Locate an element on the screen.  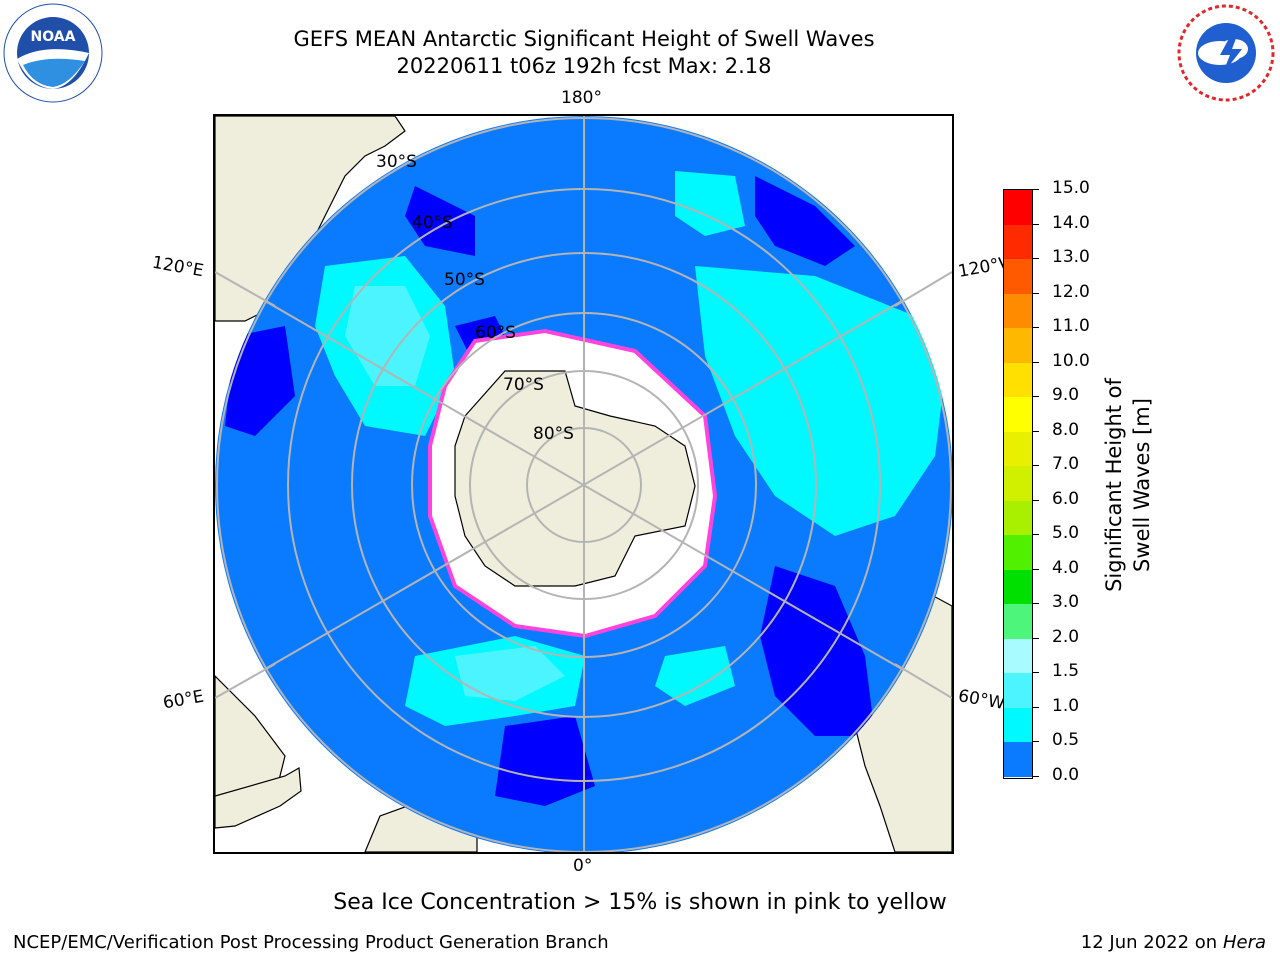
lon-label-lower-left: 60°E is located at coordinates (183, 700).